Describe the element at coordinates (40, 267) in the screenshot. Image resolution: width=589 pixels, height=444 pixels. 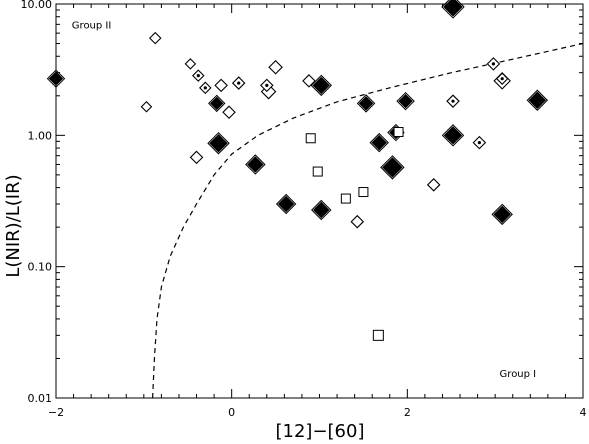
I see `y-tick-label: 0.10` at that location.